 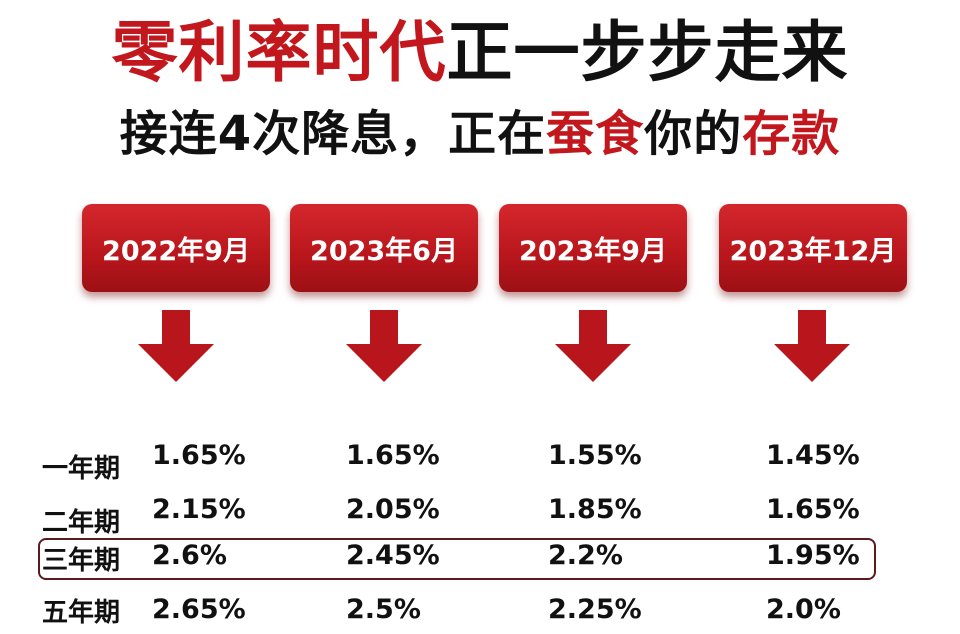 I want to click on rate-value: 2.25%, so click(x=595, y=609).